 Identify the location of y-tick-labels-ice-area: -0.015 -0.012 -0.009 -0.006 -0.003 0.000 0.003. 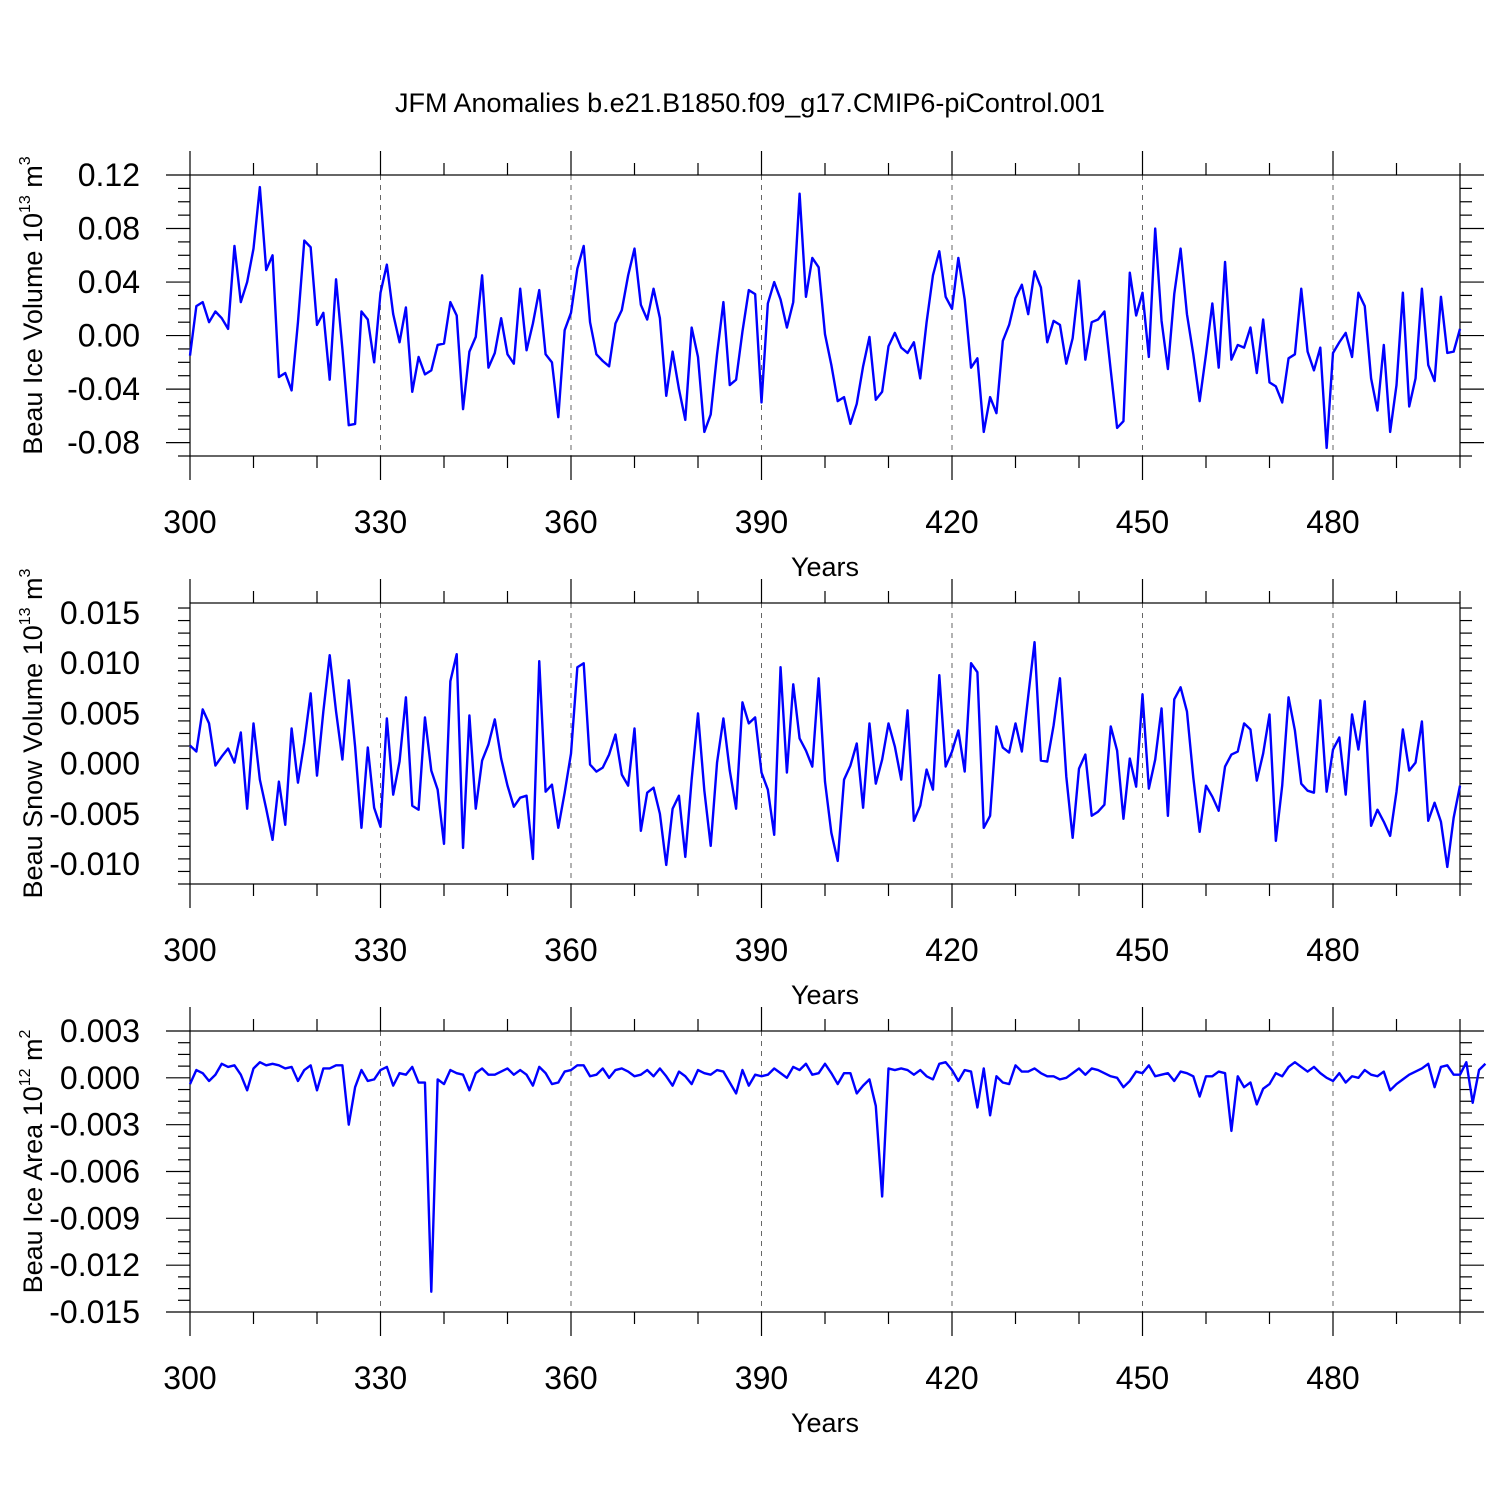
(94, 1171).